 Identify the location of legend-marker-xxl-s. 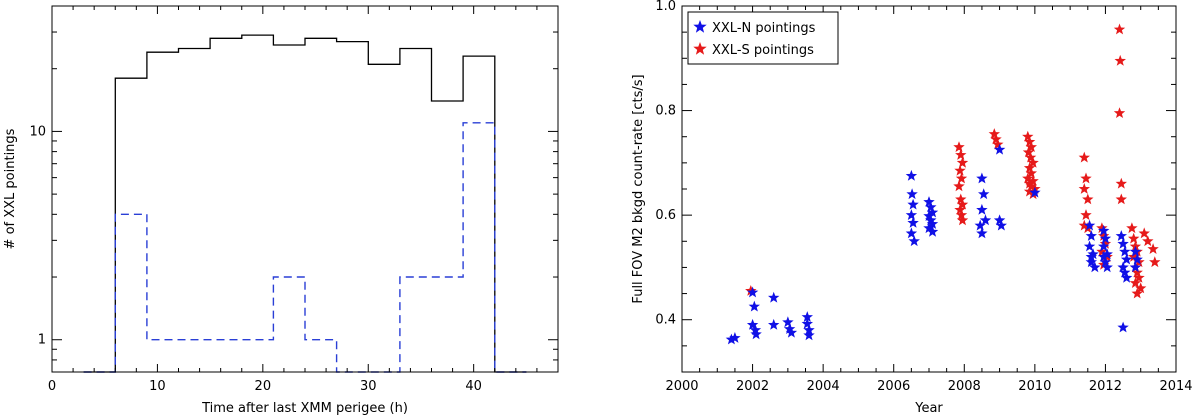
(700, 48).